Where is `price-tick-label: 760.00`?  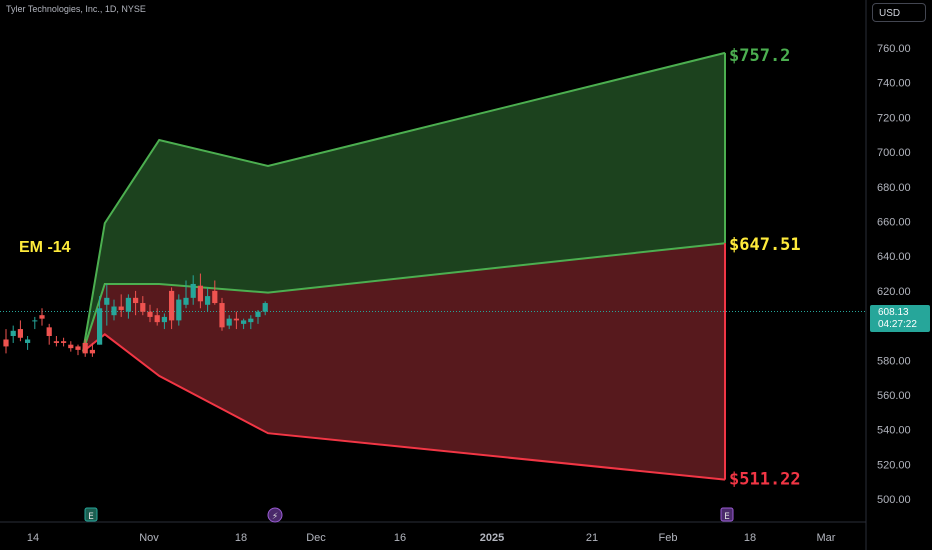 price-tick-label: 760.00 is located at coordinates (894, 49).